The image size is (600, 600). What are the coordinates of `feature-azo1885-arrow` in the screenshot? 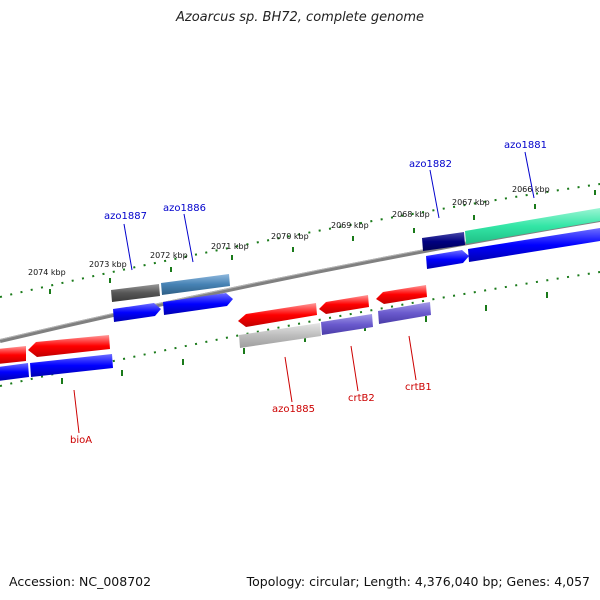 It's located at (277, 315).